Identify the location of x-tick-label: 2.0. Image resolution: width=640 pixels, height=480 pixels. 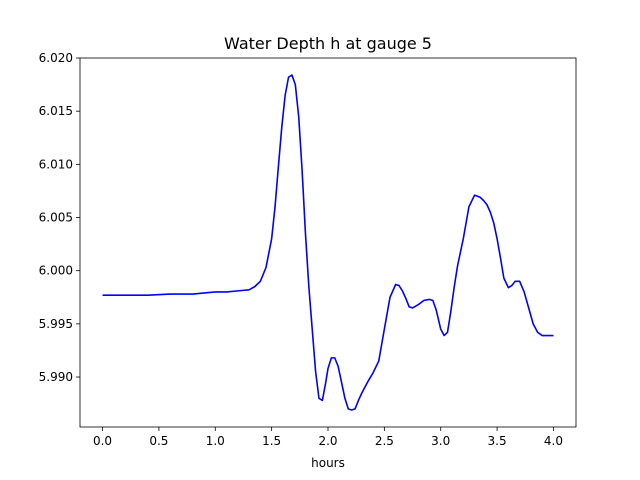
(327, 441).